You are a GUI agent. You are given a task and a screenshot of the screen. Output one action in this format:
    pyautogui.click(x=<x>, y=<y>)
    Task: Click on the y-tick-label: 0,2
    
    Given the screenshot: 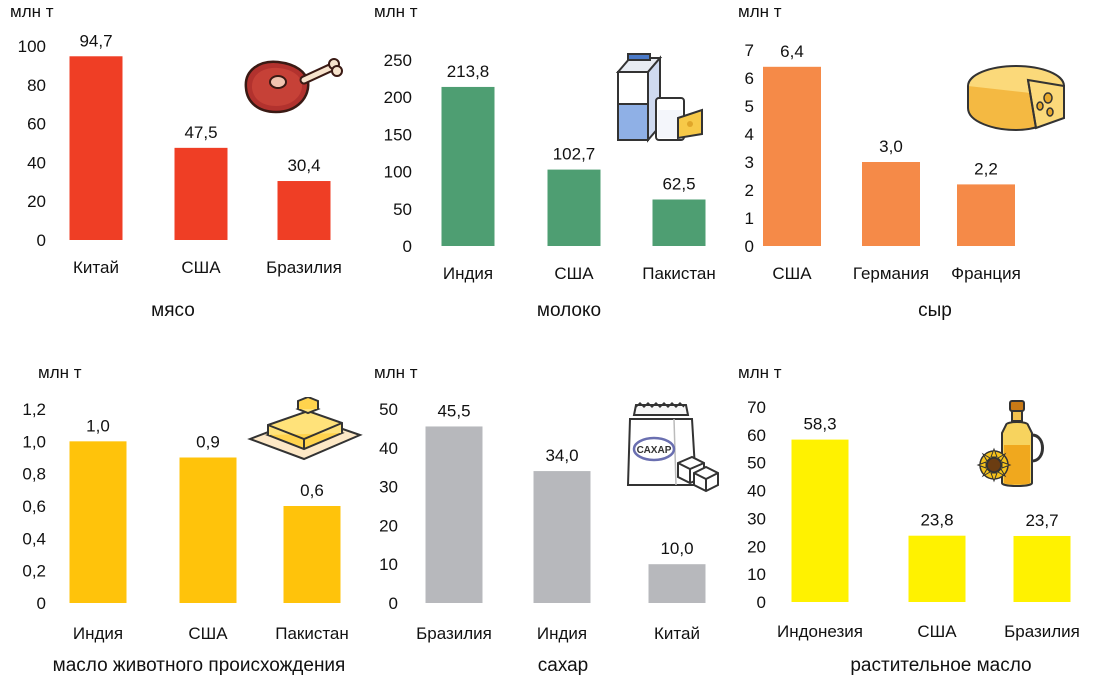 What is the action you would take?
    pyautogui.click(x=34, y=571)
    